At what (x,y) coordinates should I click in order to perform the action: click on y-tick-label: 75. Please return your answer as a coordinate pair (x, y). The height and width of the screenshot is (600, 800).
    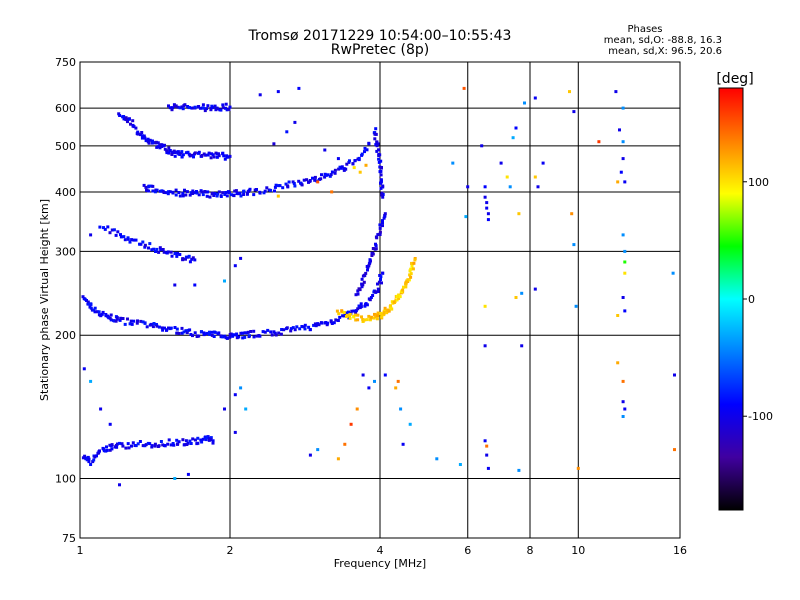
    Looking at the image, I should click on (69, 538).